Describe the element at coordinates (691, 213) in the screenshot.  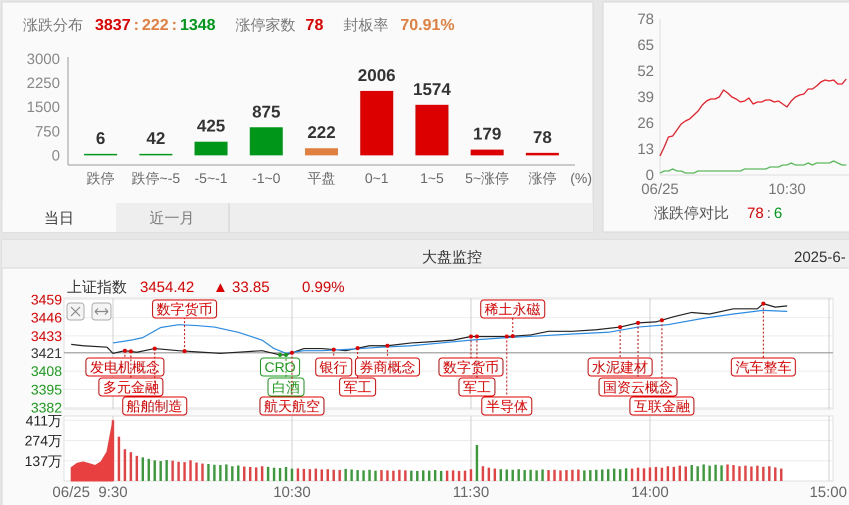
I see `text: 涨跌停对比` at that location.